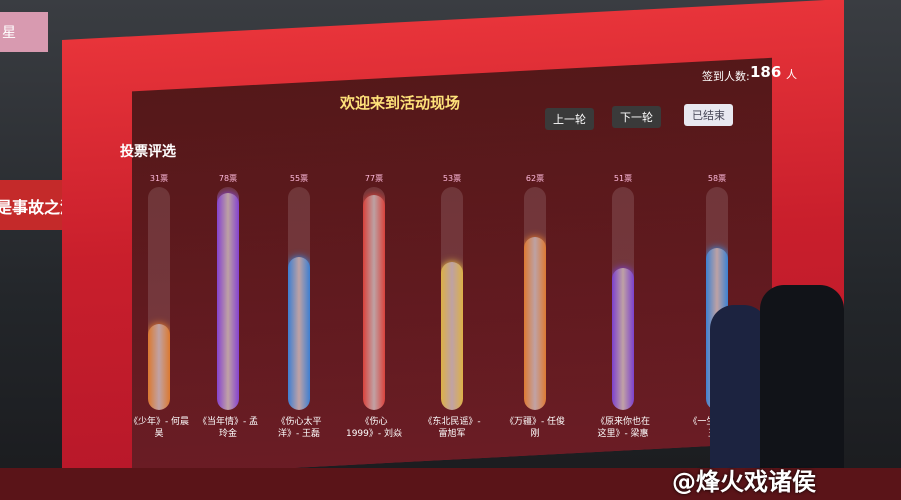 The image size is (901, 500). What do you see at coordinates (766, 72) in the screenshot?
I see `checkin-count: 186` at bounding box center [766, 72].